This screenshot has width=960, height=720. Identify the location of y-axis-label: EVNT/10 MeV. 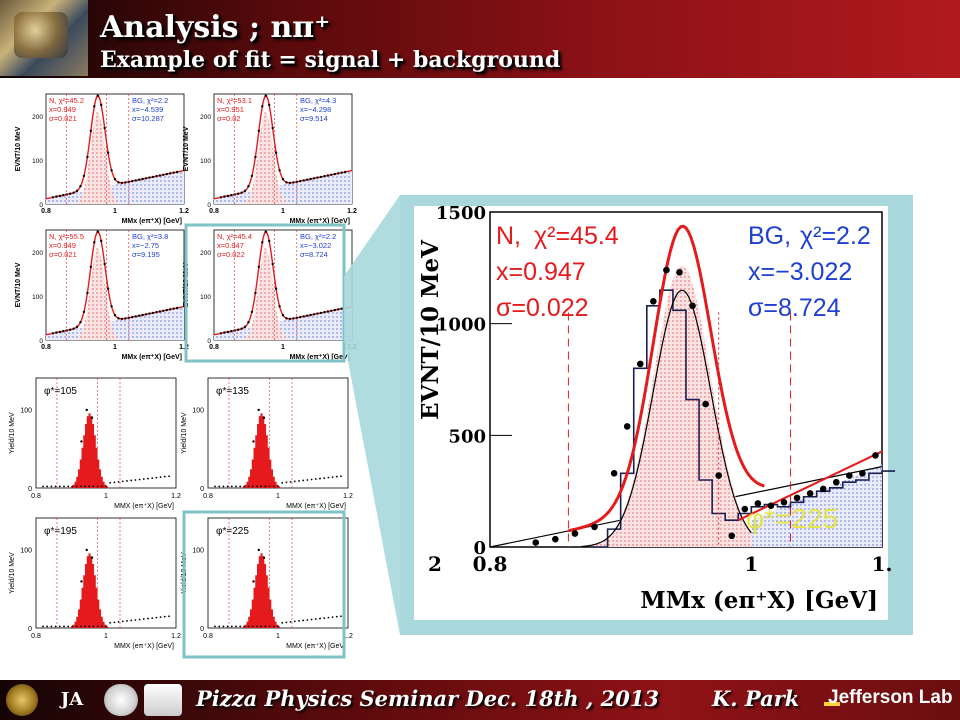
(18, 148).